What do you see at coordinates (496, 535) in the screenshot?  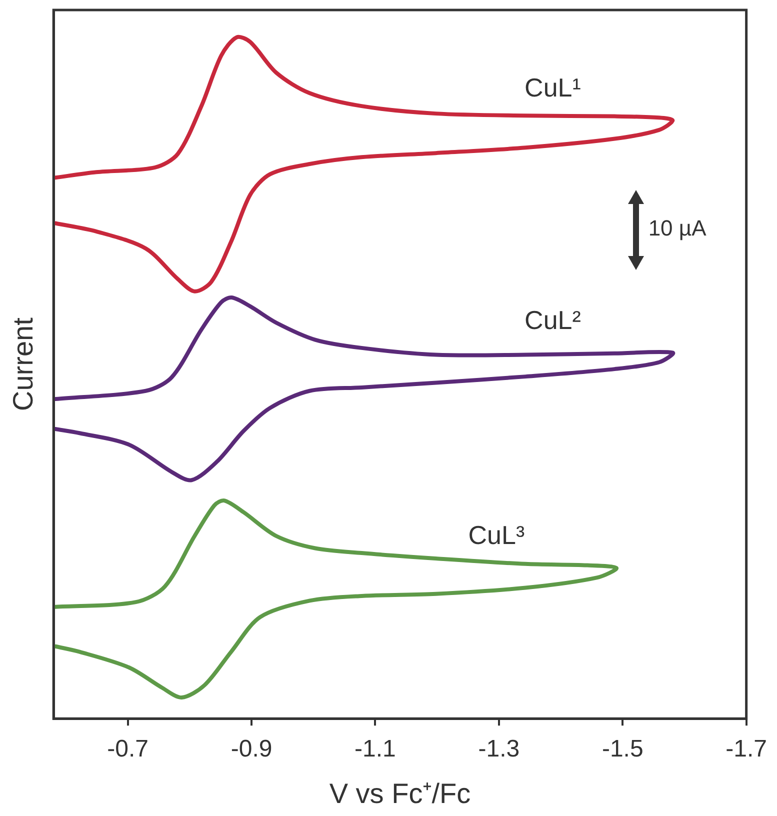 I see `series-label: CuL³` at bounding box center [496, 535].